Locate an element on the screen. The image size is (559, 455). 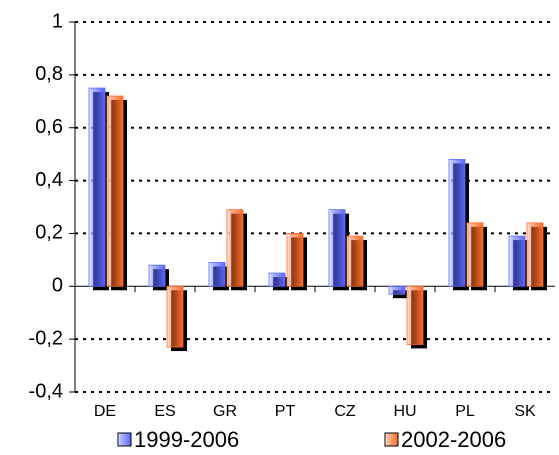
x-tick-label: DE is located at coordinates (105, 411).